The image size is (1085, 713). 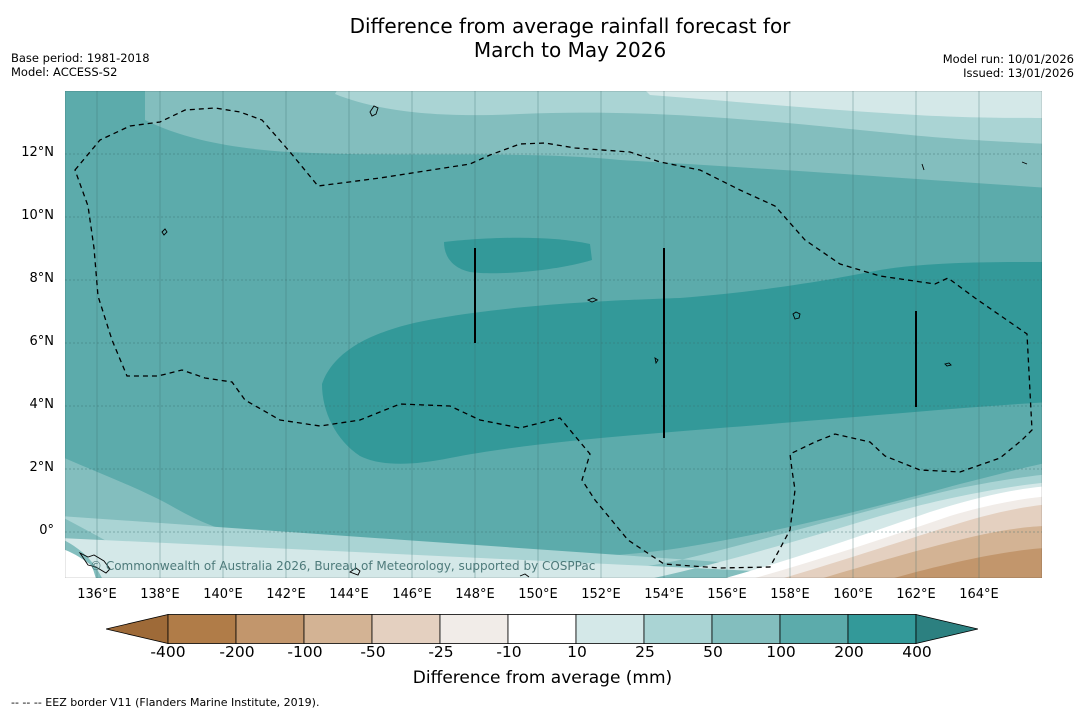 I want to click on lon-label: 158°E, so click(x=790, y=594).